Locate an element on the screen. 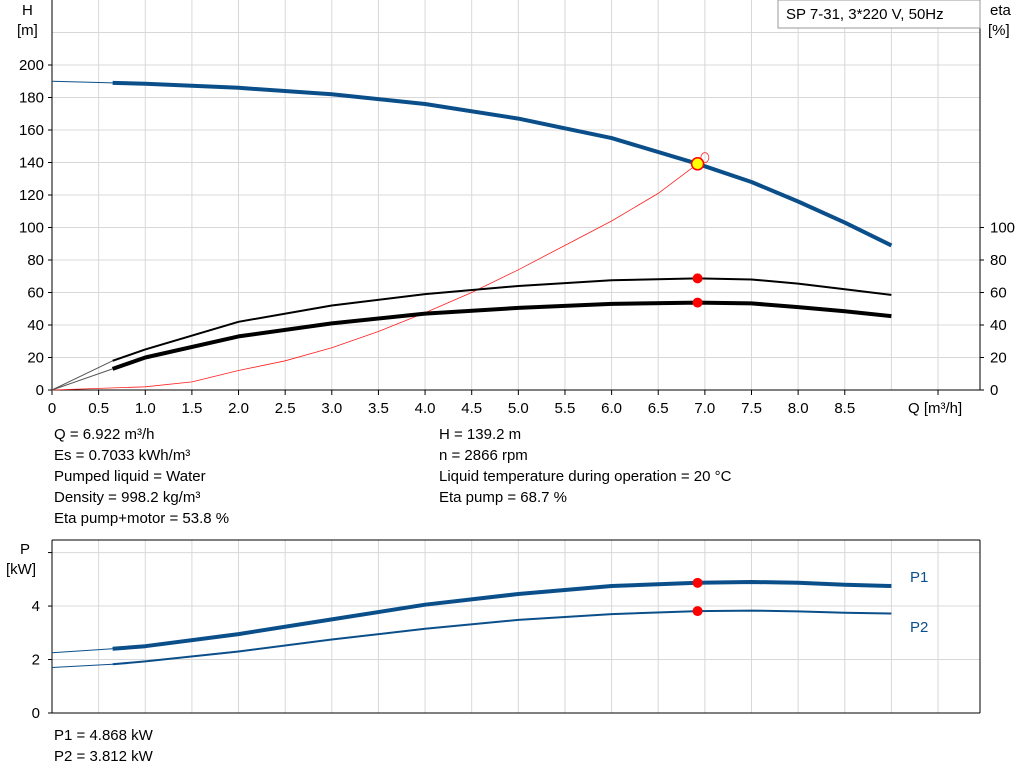 This screenshot has height=781, width=1024. x-tick-label: 8.0 is located at coordinates (798, 408).